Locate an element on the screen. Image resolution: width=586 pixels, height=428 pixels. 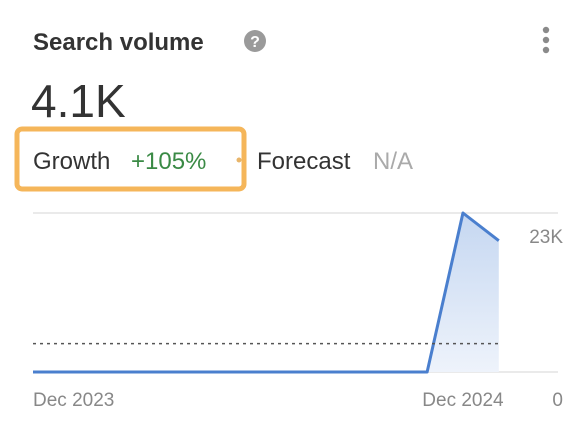
growth-value: +105% is located at coordinates (168, 161).